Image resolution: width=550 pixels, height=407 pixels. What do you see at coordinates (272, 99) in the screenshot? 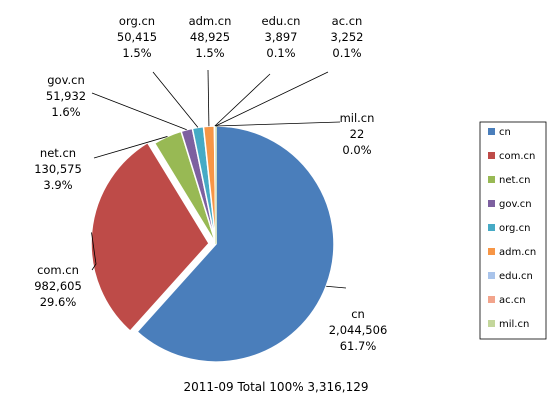
I see `leader-line-ac-cn` at bounding box center [272, 99].